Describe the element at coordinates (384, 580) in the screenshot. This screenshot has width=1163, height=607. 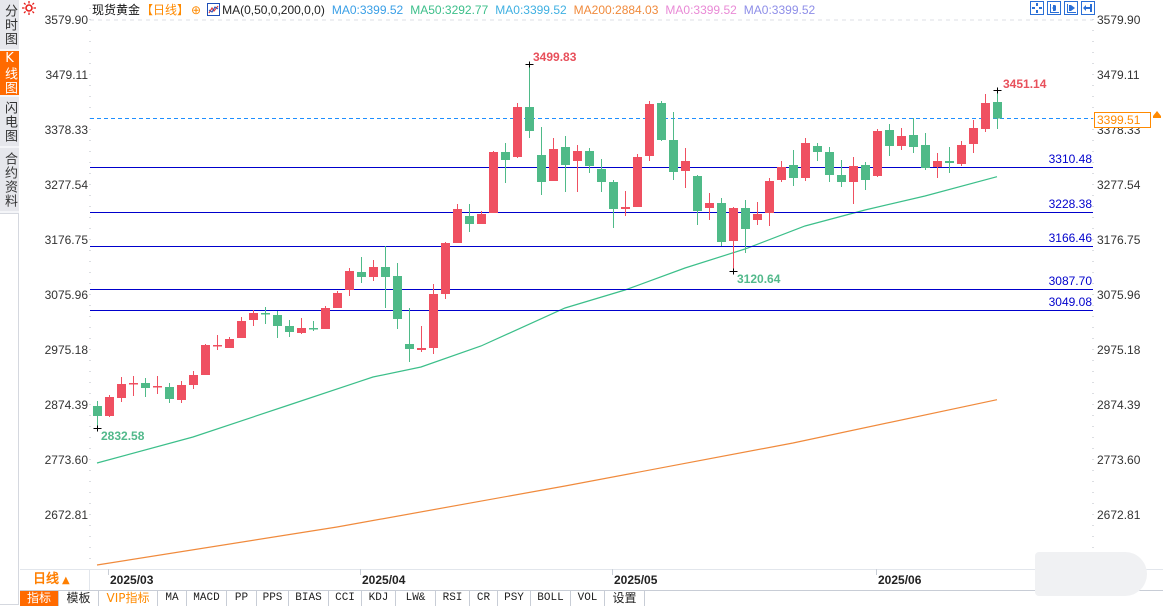
I see `x-axis-date-label: 2025/04` at that location.